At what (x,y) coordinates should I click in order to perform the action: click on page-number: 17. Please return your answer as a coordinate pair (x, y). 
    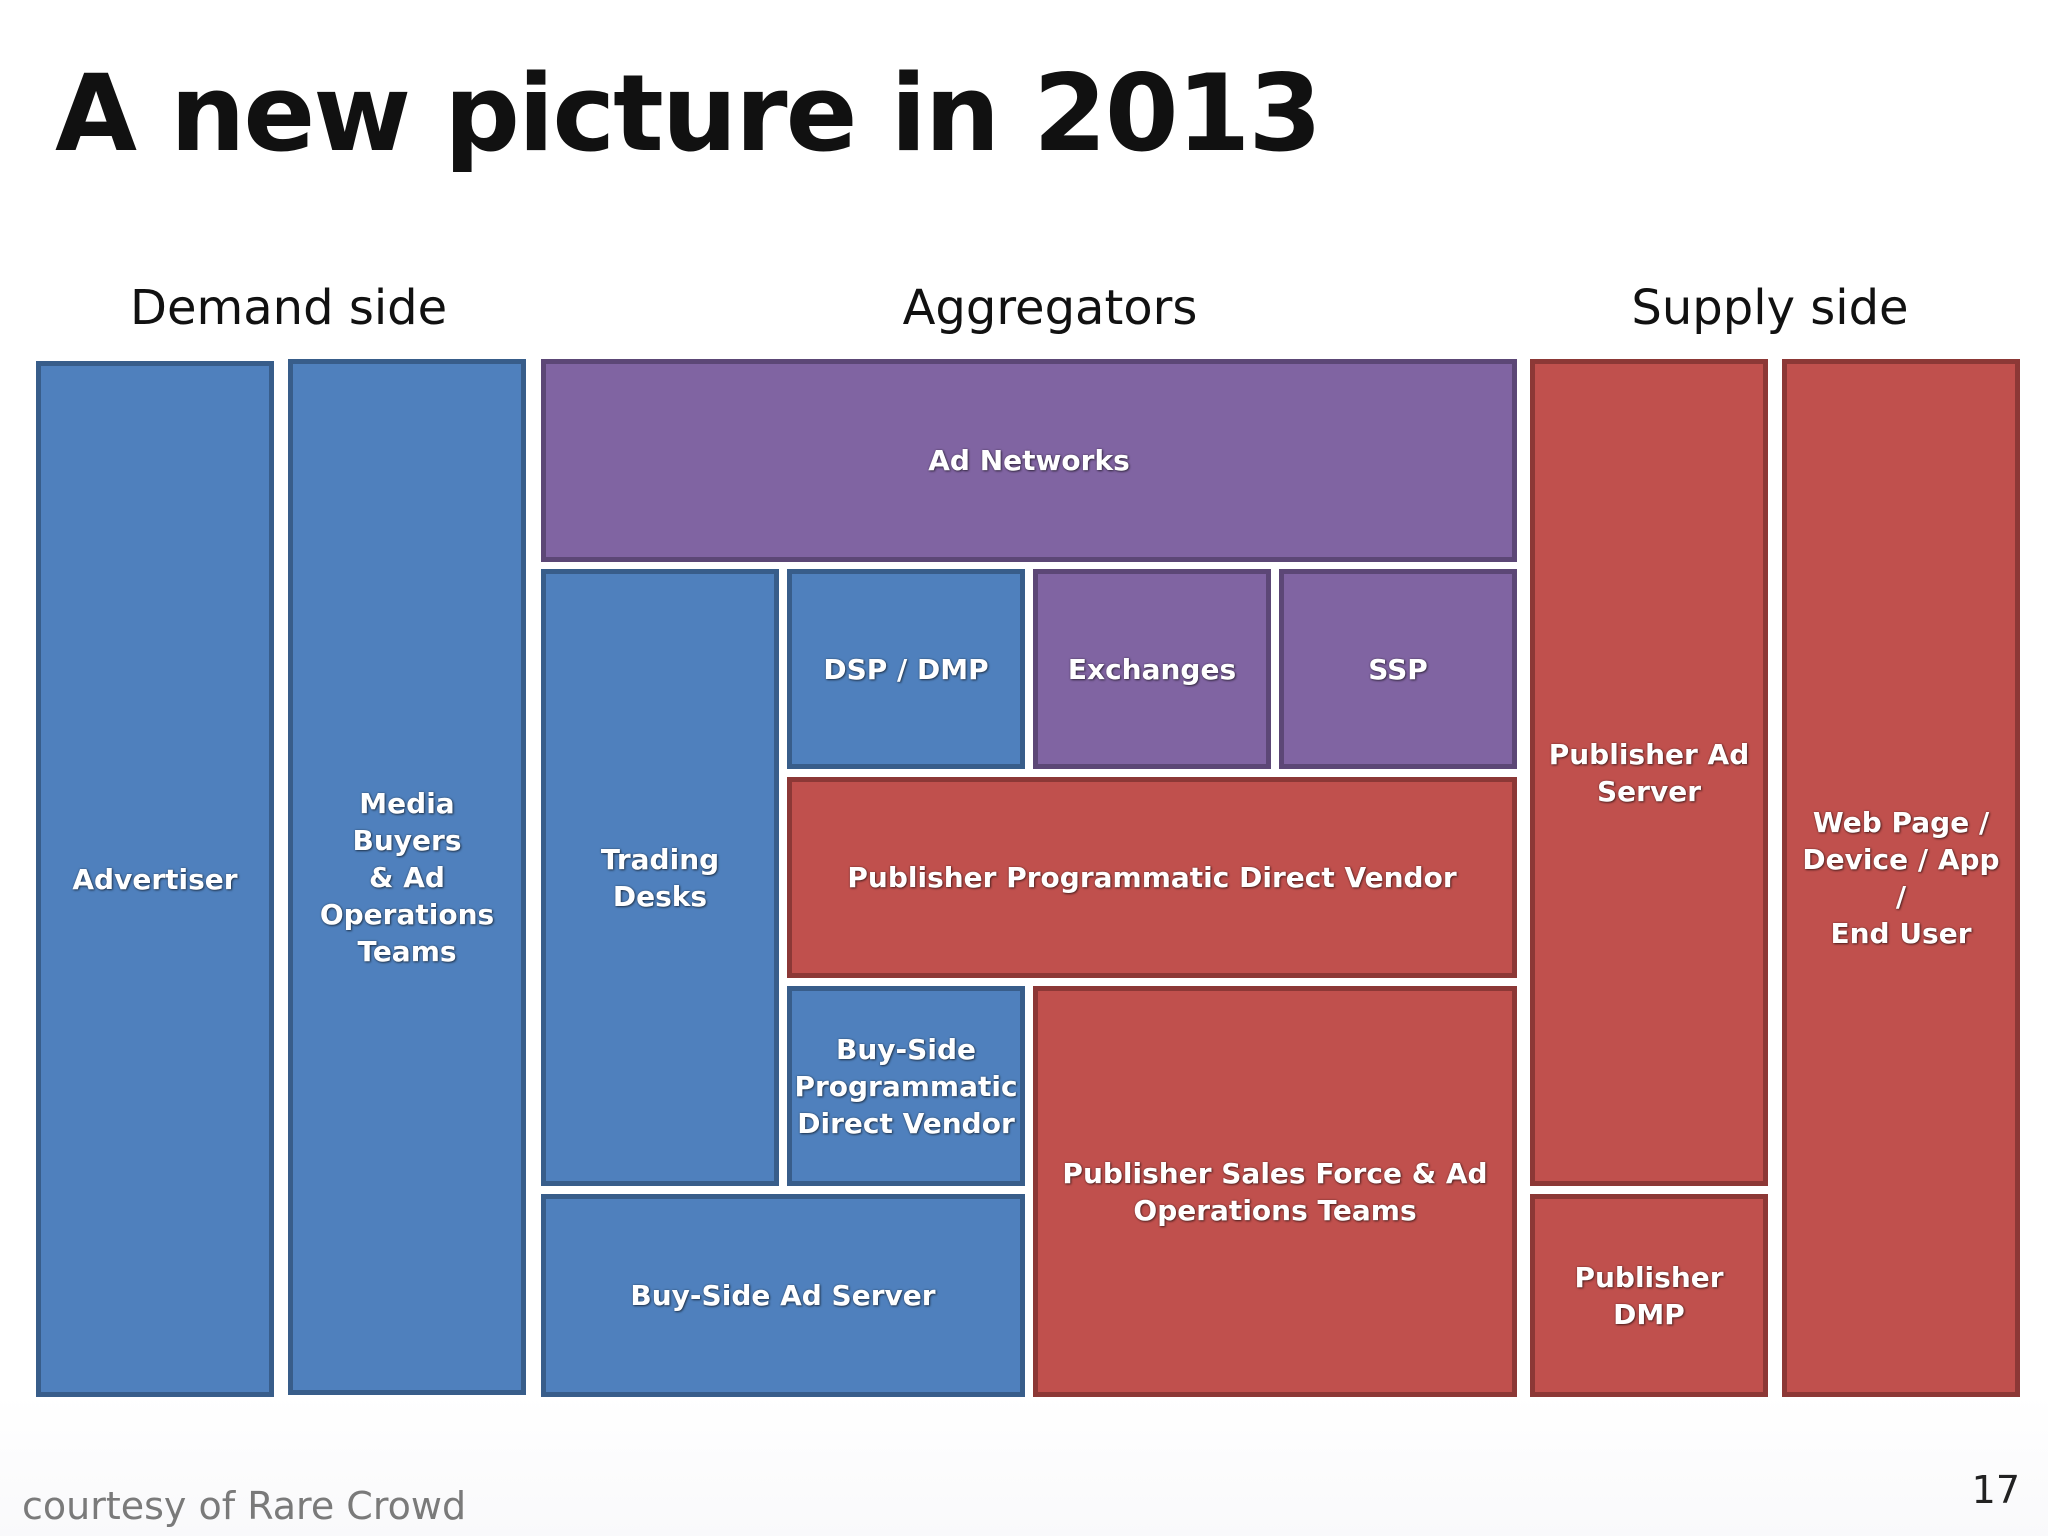
    Looking at the image, I should click on (1995, 1490).